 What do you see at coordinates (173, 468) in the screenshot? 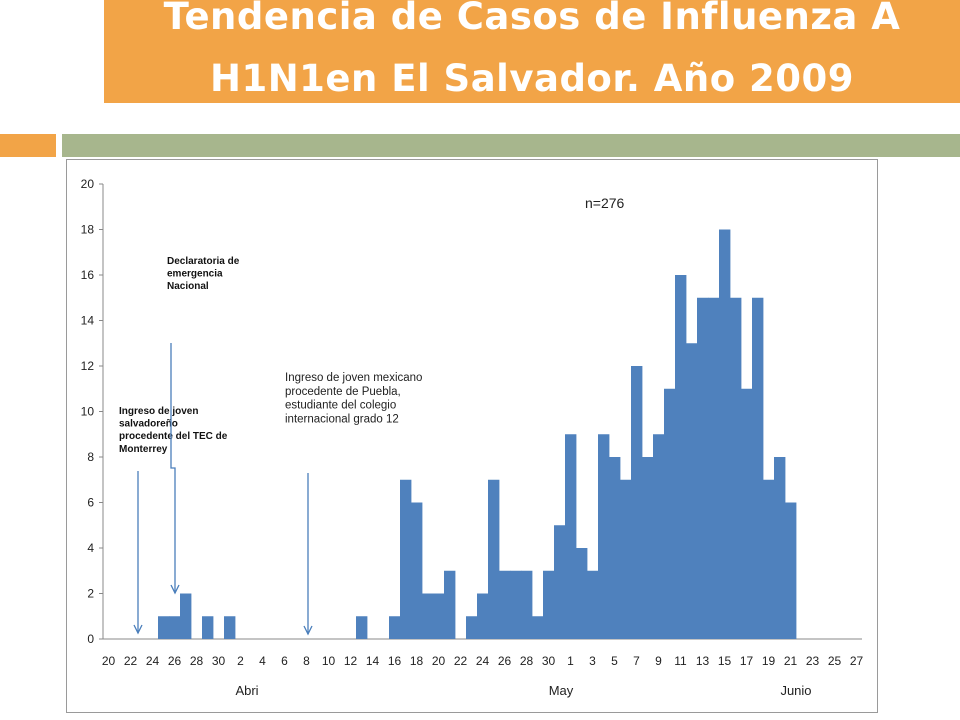
I see `arrow-declaratoria` at bounding box center [173, 468].